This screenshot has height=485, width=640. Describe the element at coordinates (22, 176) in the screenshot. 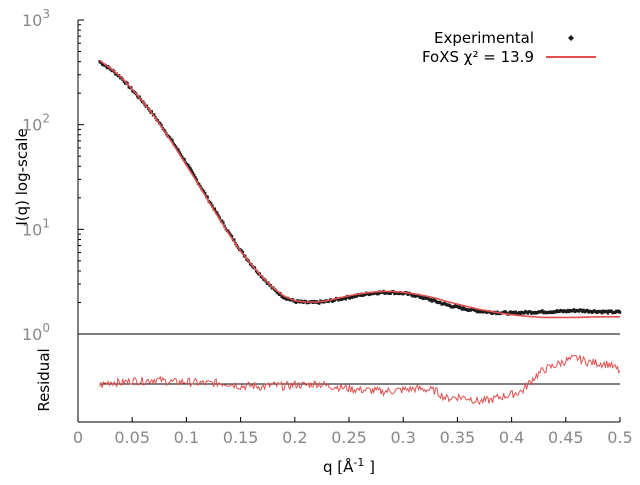

I see `main-ylabel: I(q) log-scale` at that location.